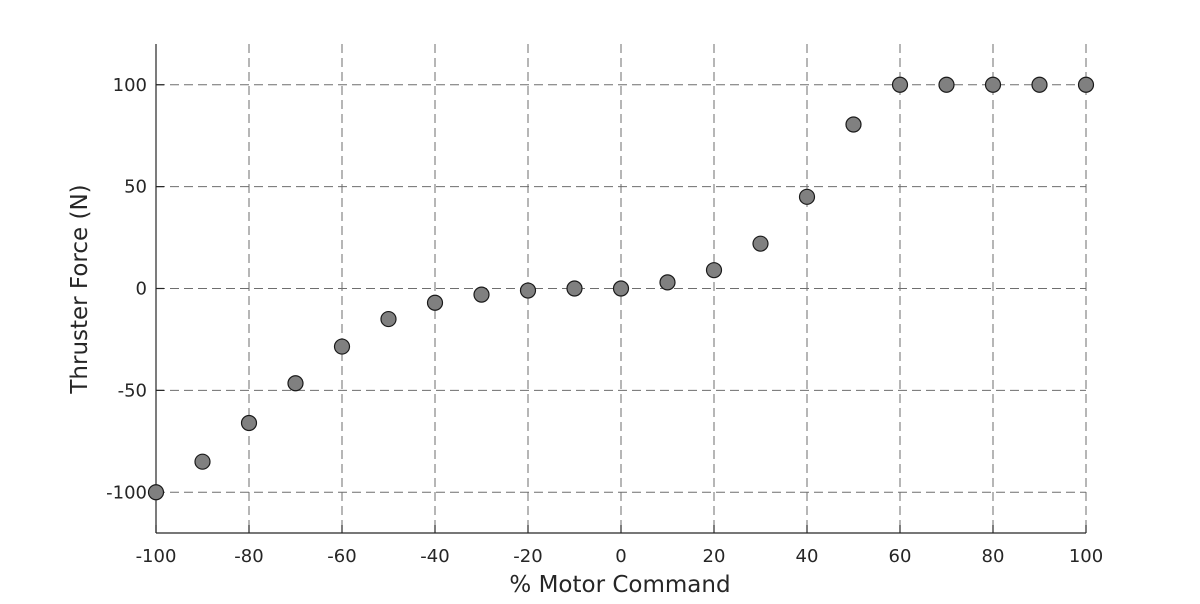 This screenshot has width=1200, height=604. I want to click on x-tick-label: -100, so click(156, 556).